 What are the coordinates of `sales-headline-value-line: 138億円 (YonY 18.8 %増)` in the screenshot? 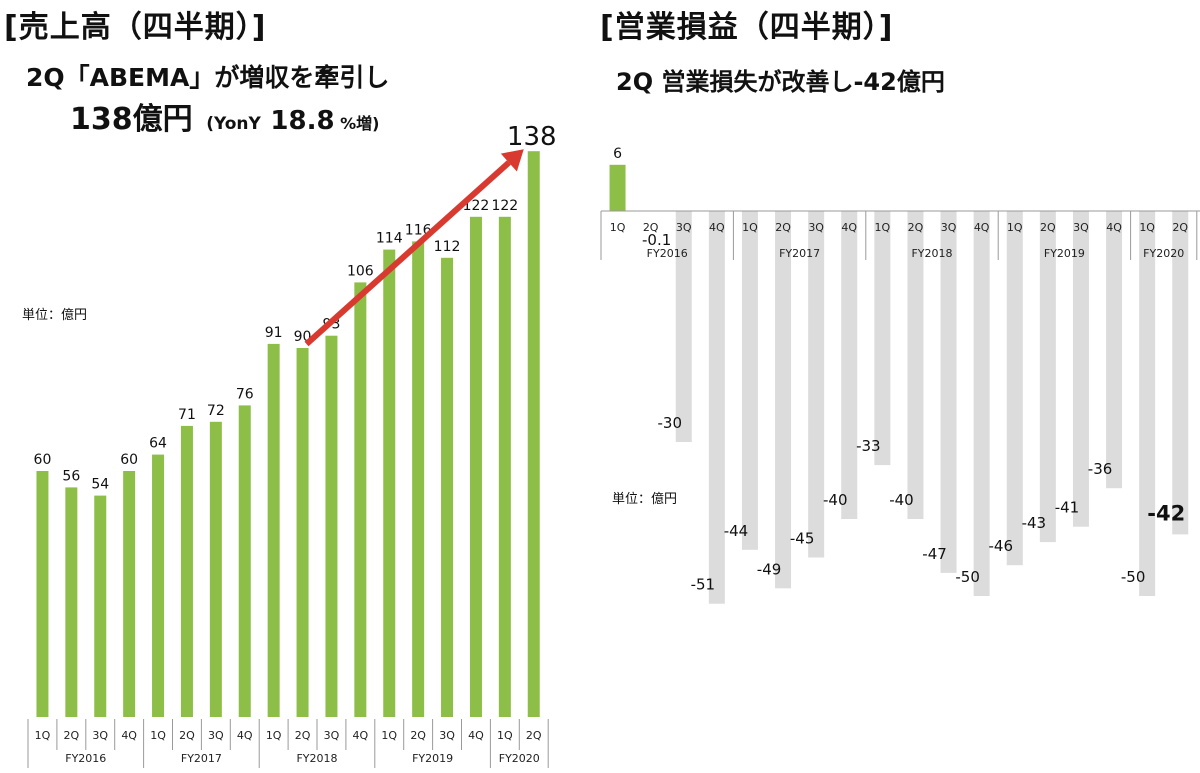 It's located at (225, 116).